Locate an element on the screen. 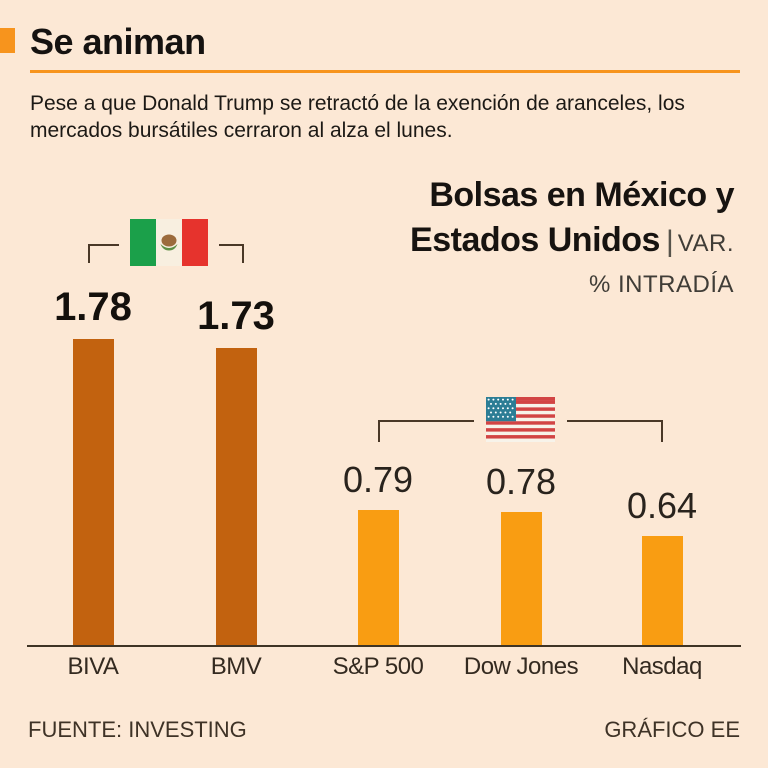 The width and height of the screenshot is (768, 768). chart-title-line2: Estados Unidos | VAR. is located at coordinates (572, 240).